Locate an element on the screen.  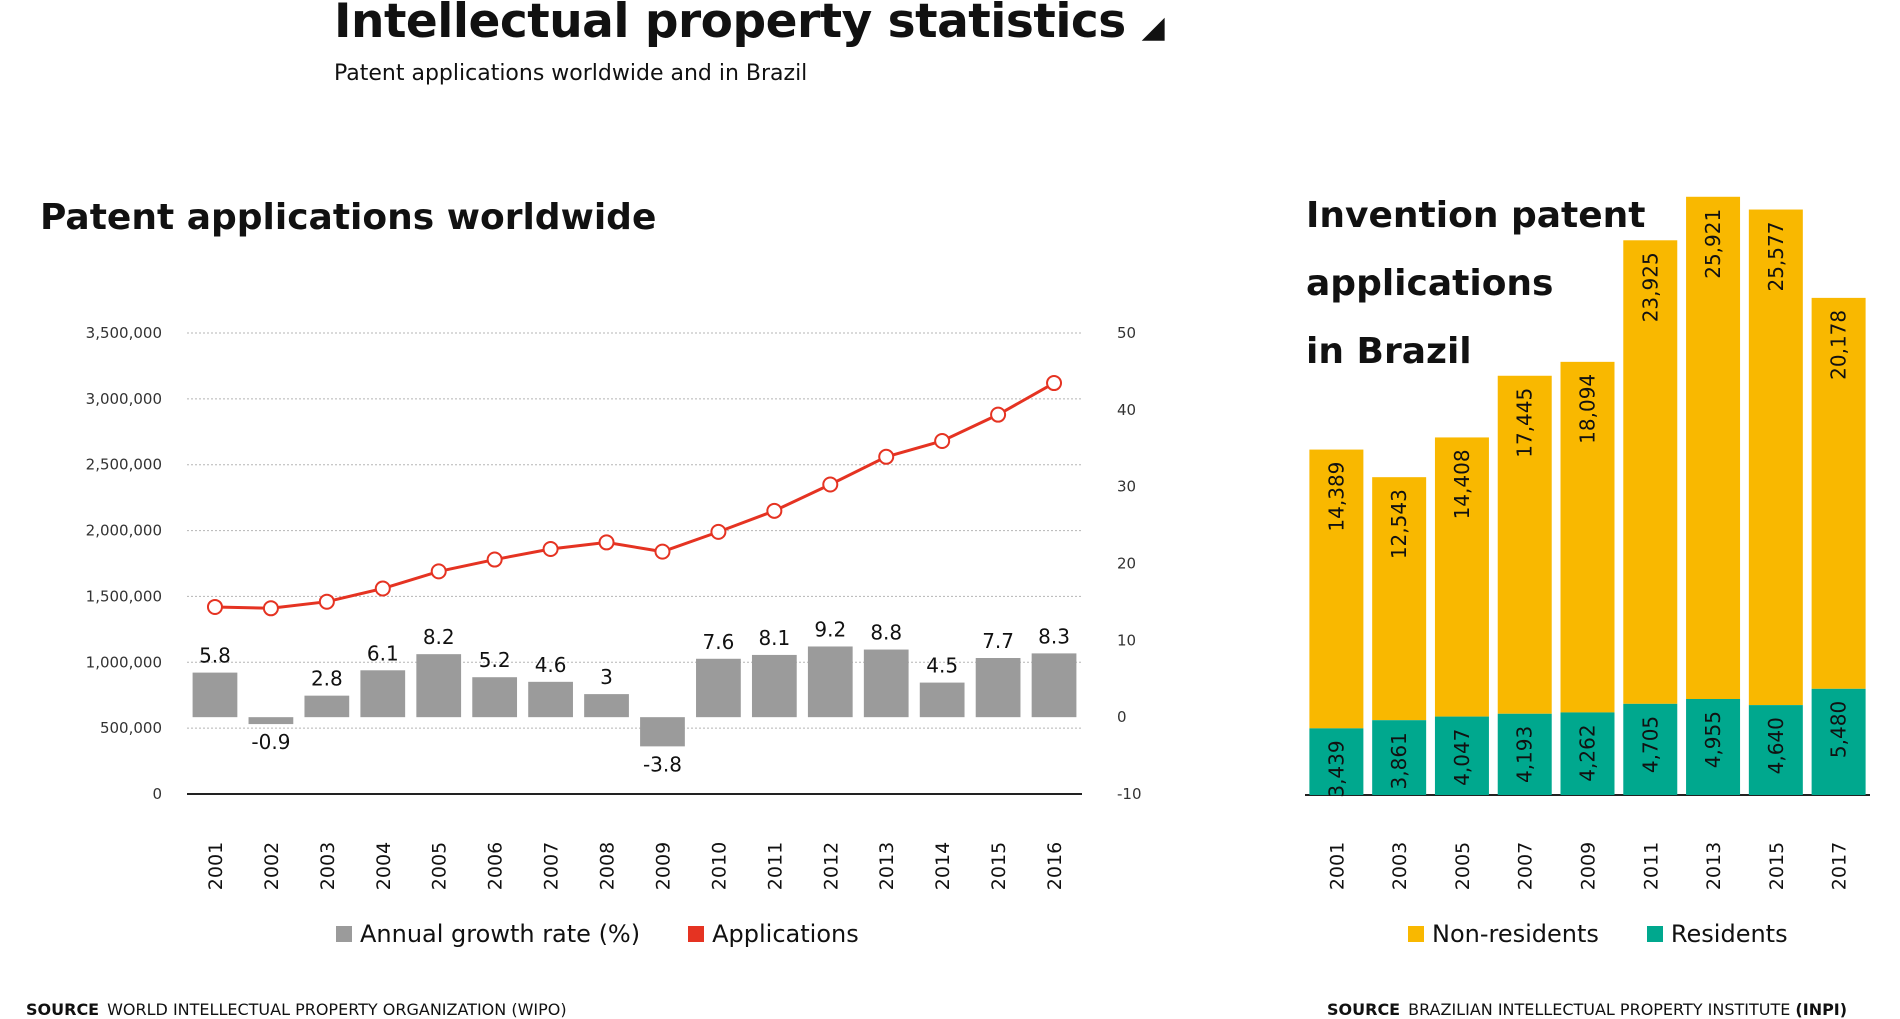
year-label: 2002 is located at coordinates (272, 866).